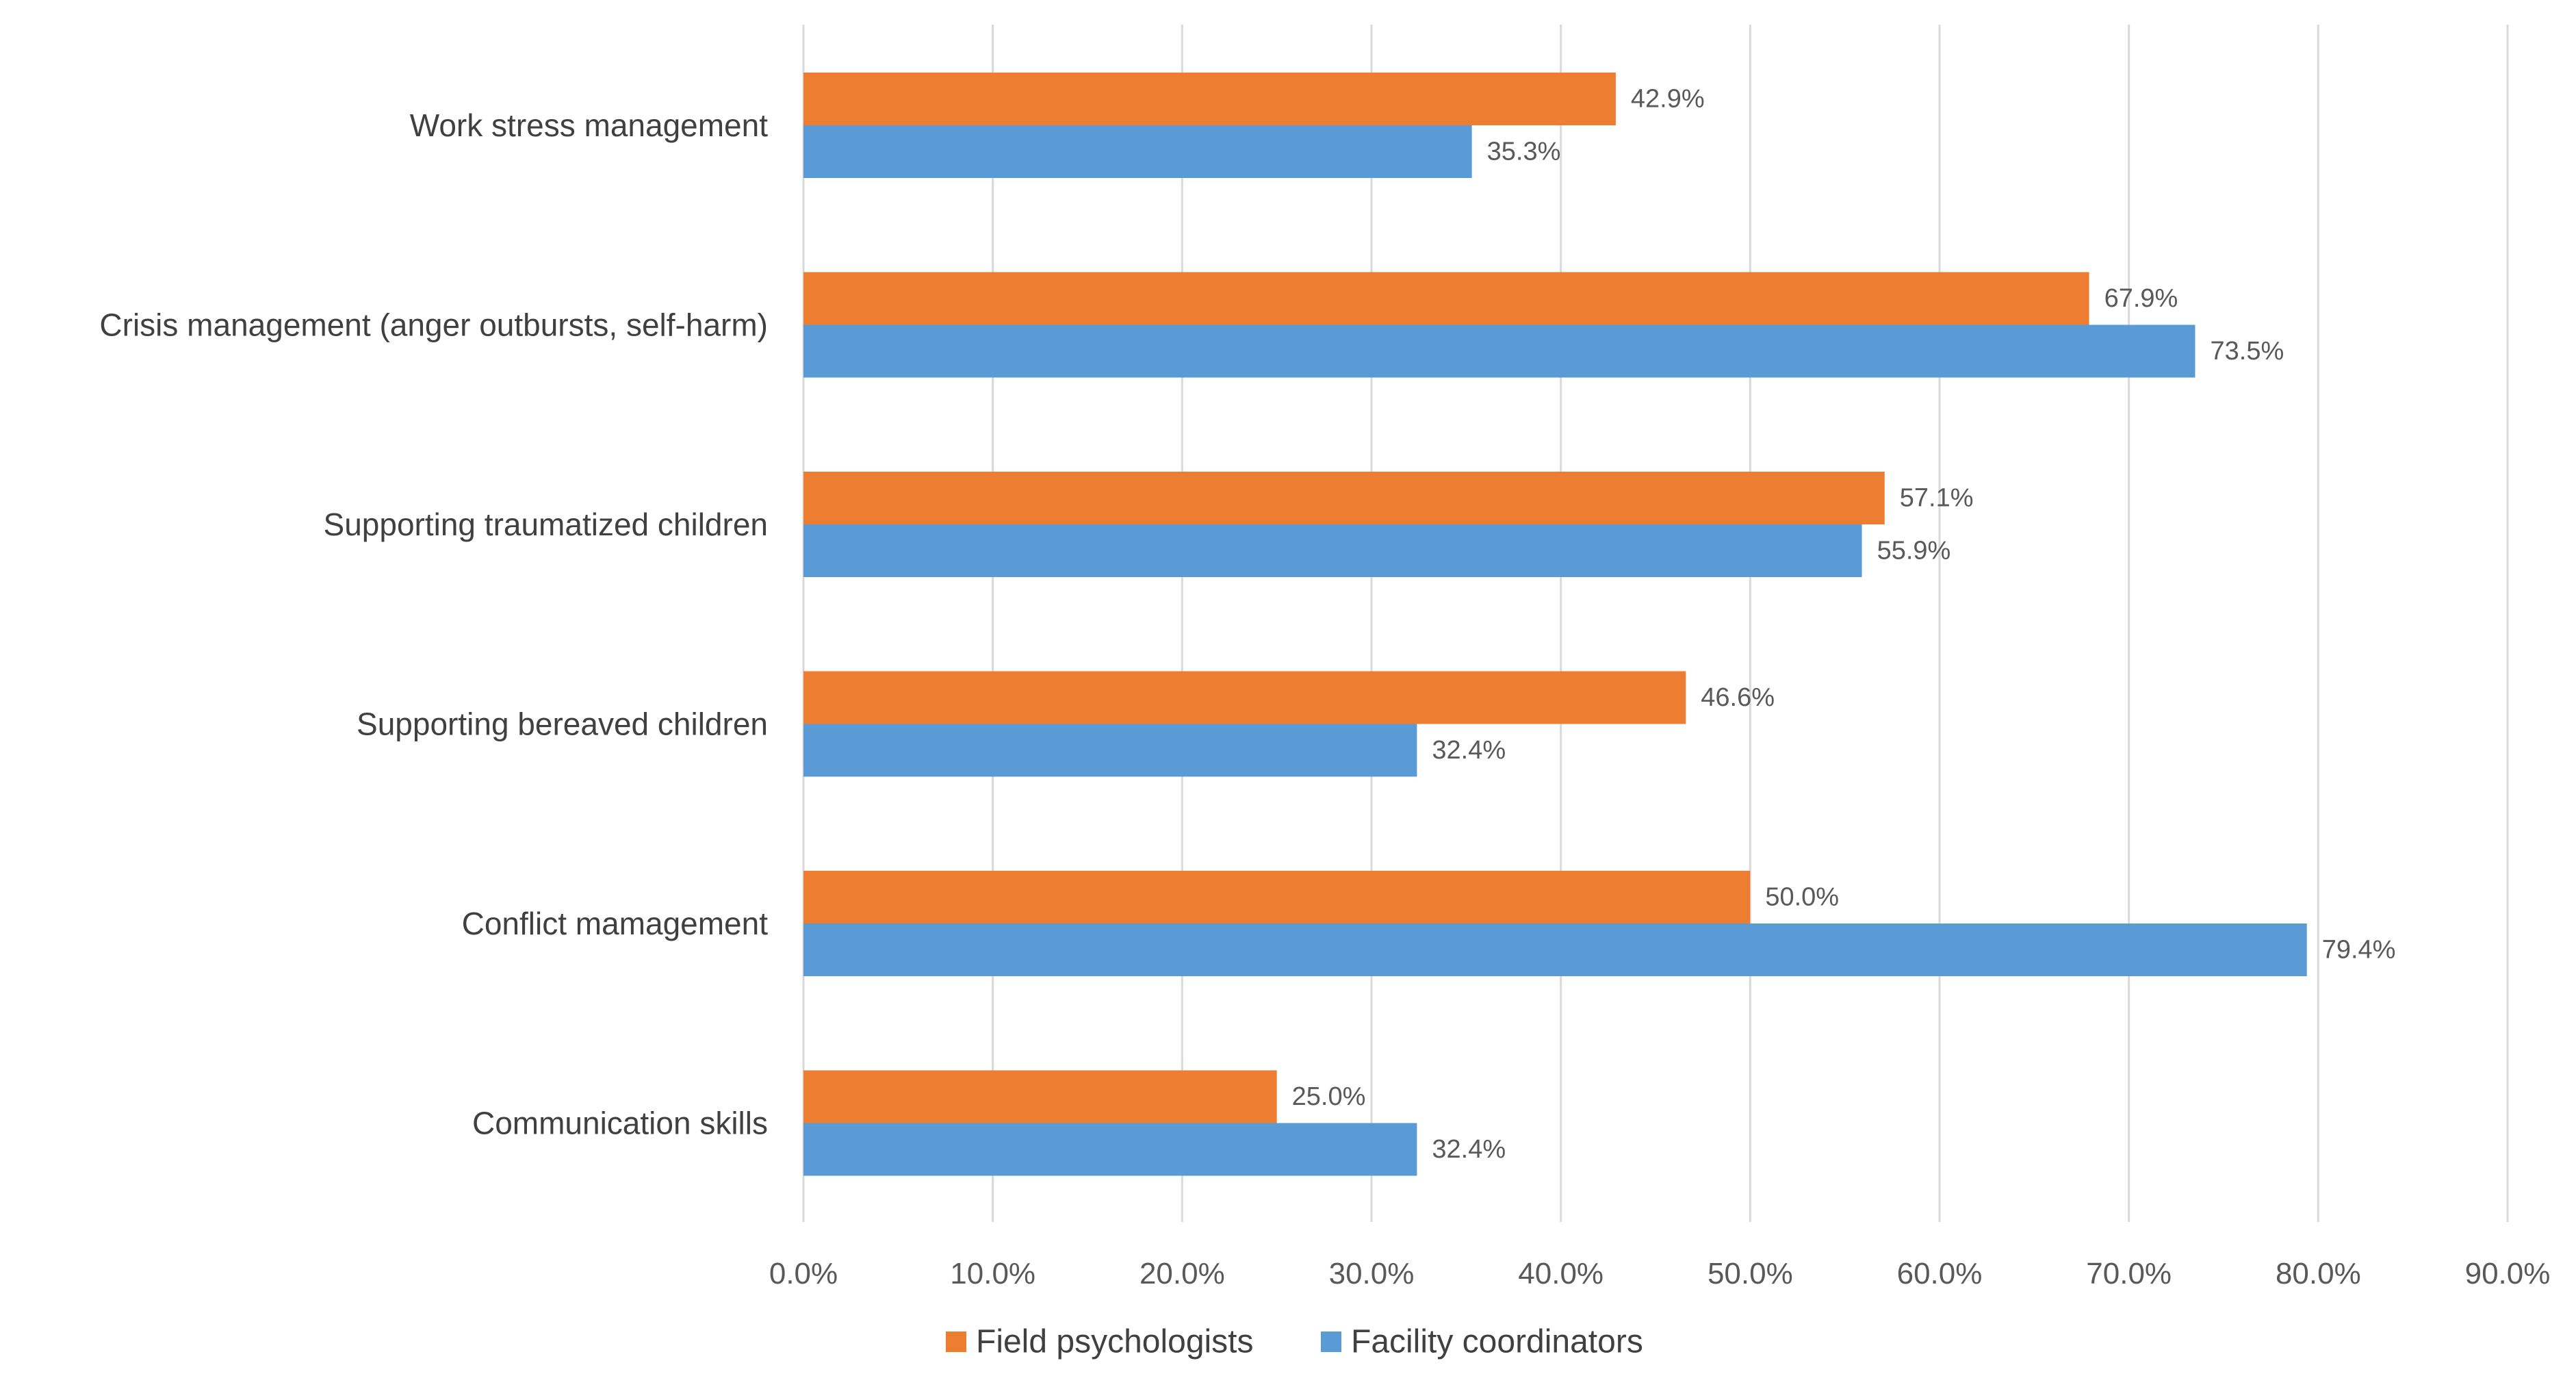 The image size is (2576, 1376). Describe the element at coordinates (1294, 1342) in the screenshot. I see `legend: Field psychologists Facility coordinators` at that location.